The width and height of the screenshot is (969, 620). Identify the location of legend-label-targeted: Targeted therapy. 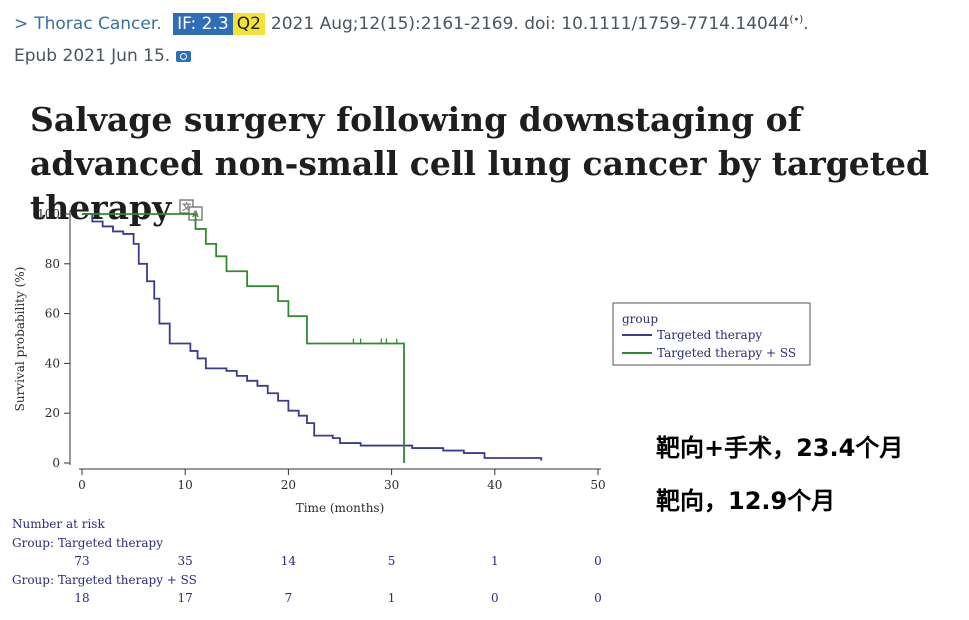
(709, 335).